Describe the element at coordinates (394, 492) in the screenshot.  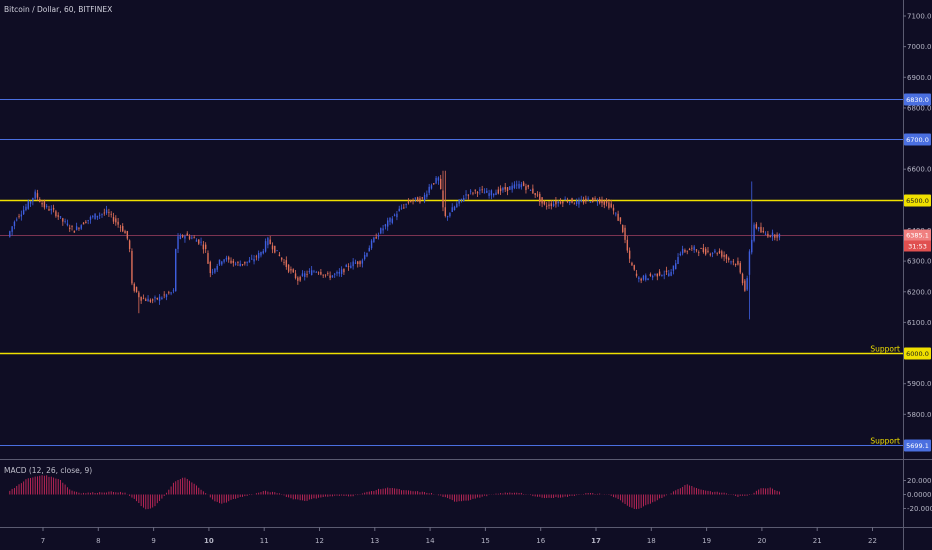
I see `macd-pane` at that location.